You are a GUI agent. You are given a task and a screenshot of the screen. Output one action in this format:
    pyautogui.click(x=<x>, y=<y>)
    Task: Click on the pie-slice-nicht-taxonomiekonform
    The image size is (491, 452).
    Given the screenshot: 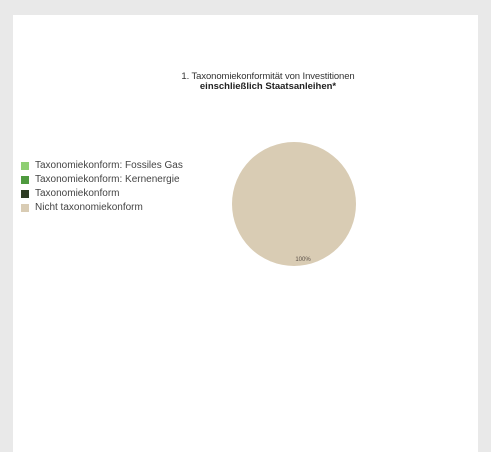 What is the action you would take?
    pyautogui.click(x=294, y=204)
    